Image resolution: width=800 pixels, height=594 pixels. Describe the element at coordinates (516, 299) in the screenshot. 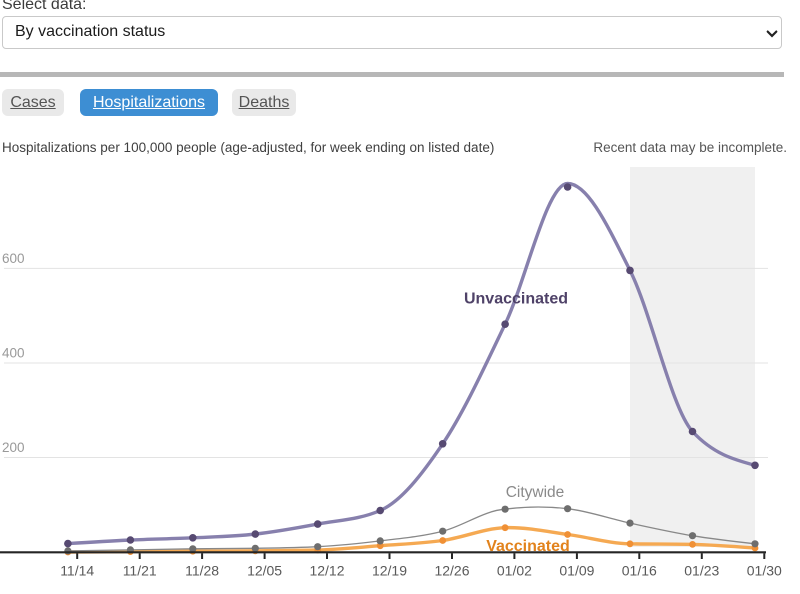

I see `svg-text: Unvaccinated` at that location.